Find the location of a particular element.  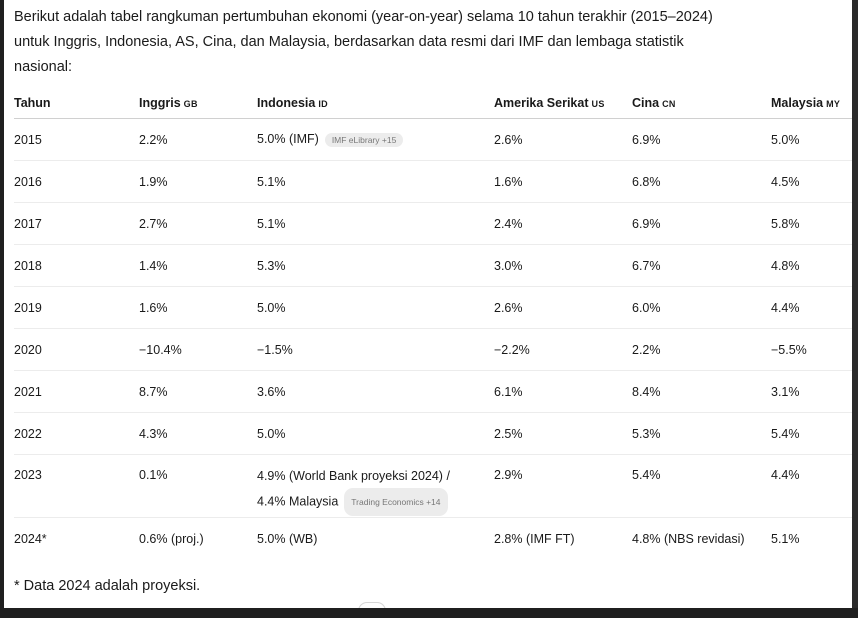

cell-id-line-1: 4.9% (World Bank proyeksi 2024) / is located at coordinates (353, 476).